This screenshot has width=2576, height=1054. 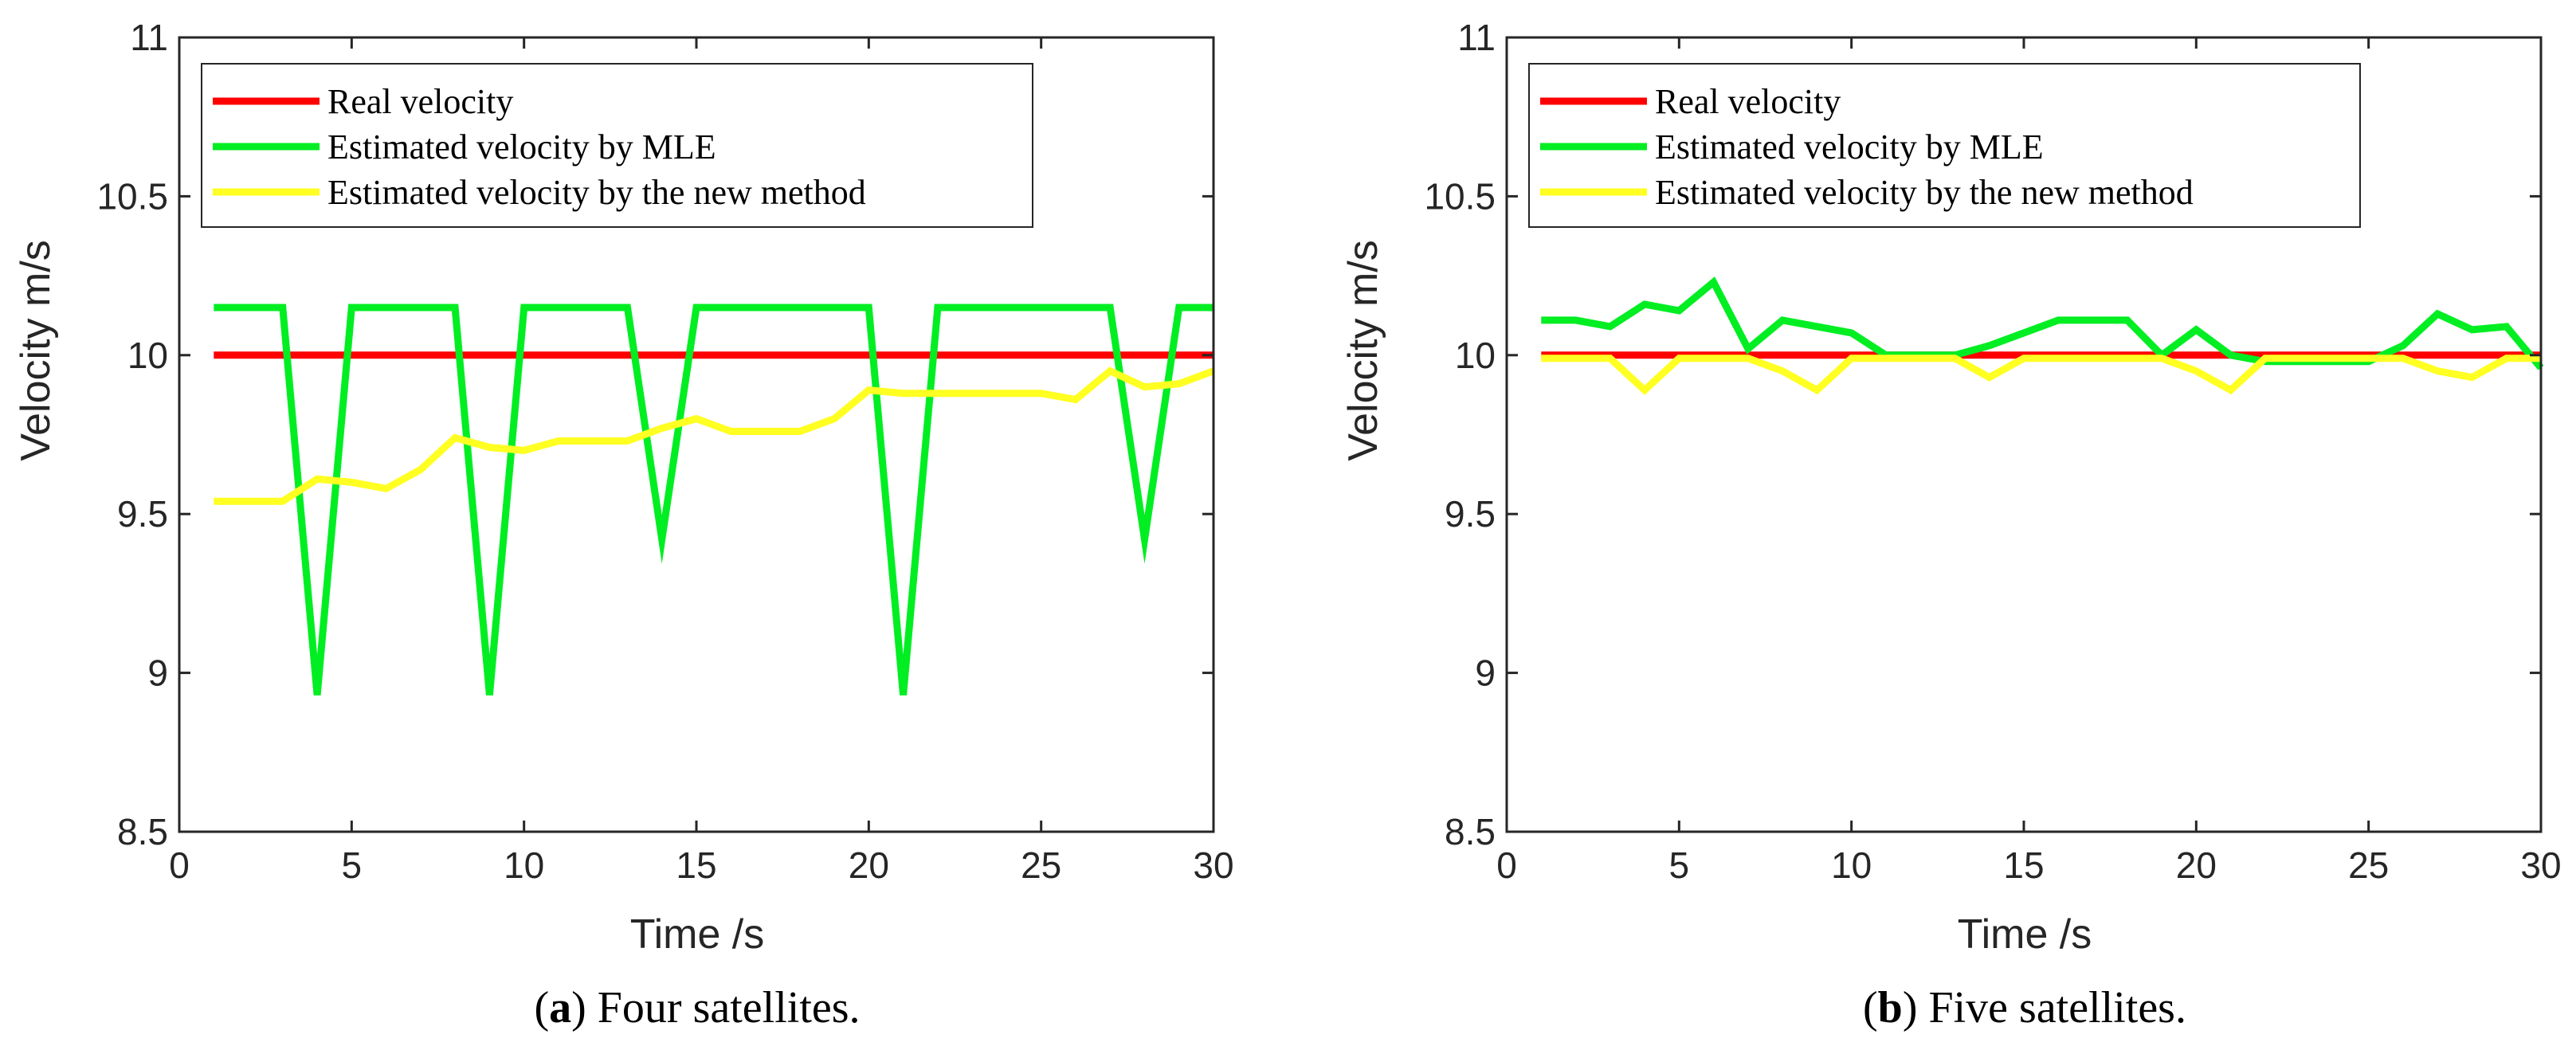 What do you see at coordinates (560, 1007) in the screenshot?
I see `caption-letter: a` at bounding box center [560, 1007].